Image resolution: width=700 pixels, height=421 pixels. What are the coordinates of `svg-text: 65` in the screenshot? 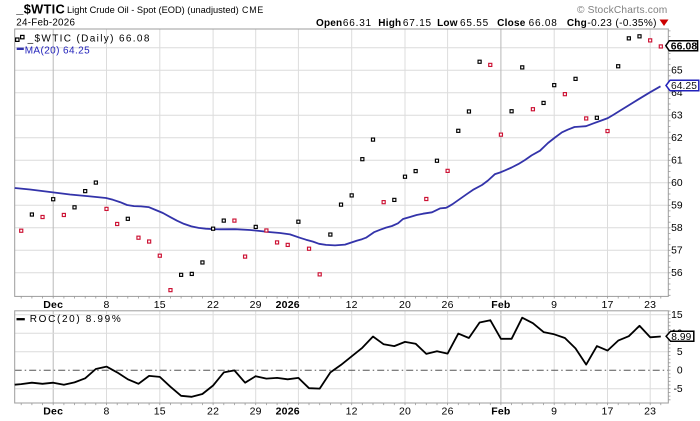 It's located at (677, 70).